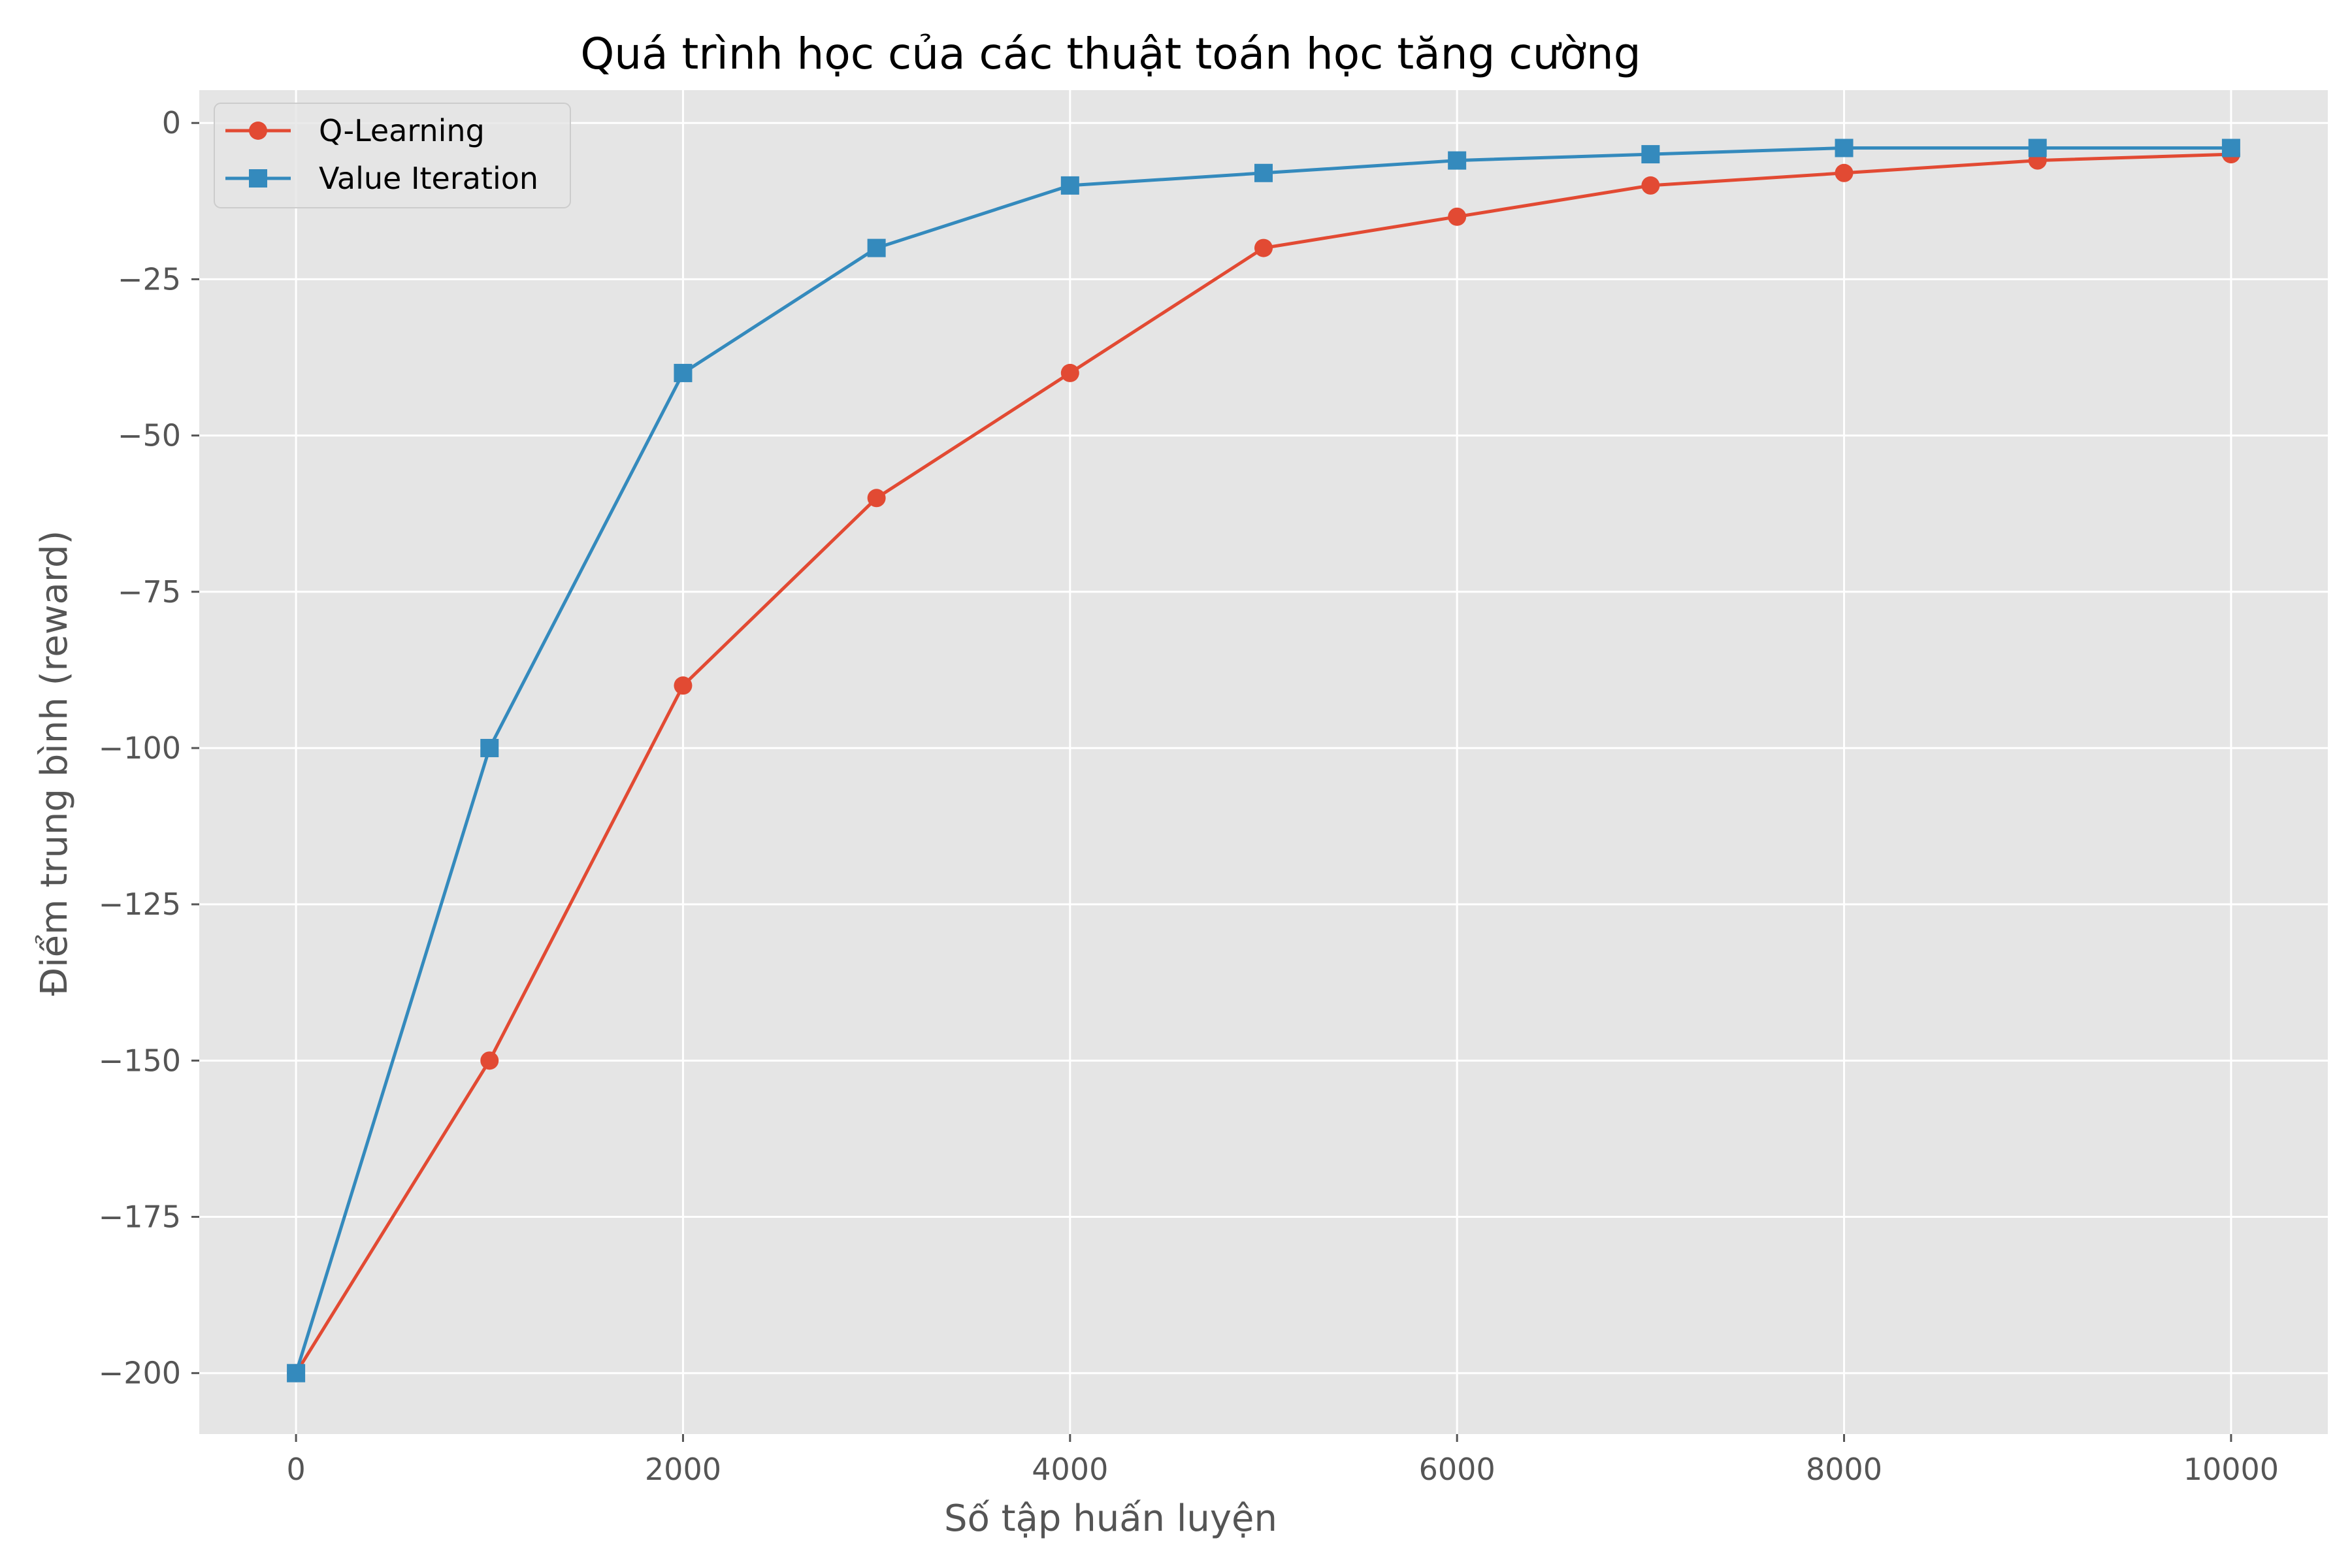 Image resolution: width=2352 pixels, height=1568 pixels. Describe the element at coordinates (140, 748) in the screenshot. I see `y-tick-label: −100` at that location.